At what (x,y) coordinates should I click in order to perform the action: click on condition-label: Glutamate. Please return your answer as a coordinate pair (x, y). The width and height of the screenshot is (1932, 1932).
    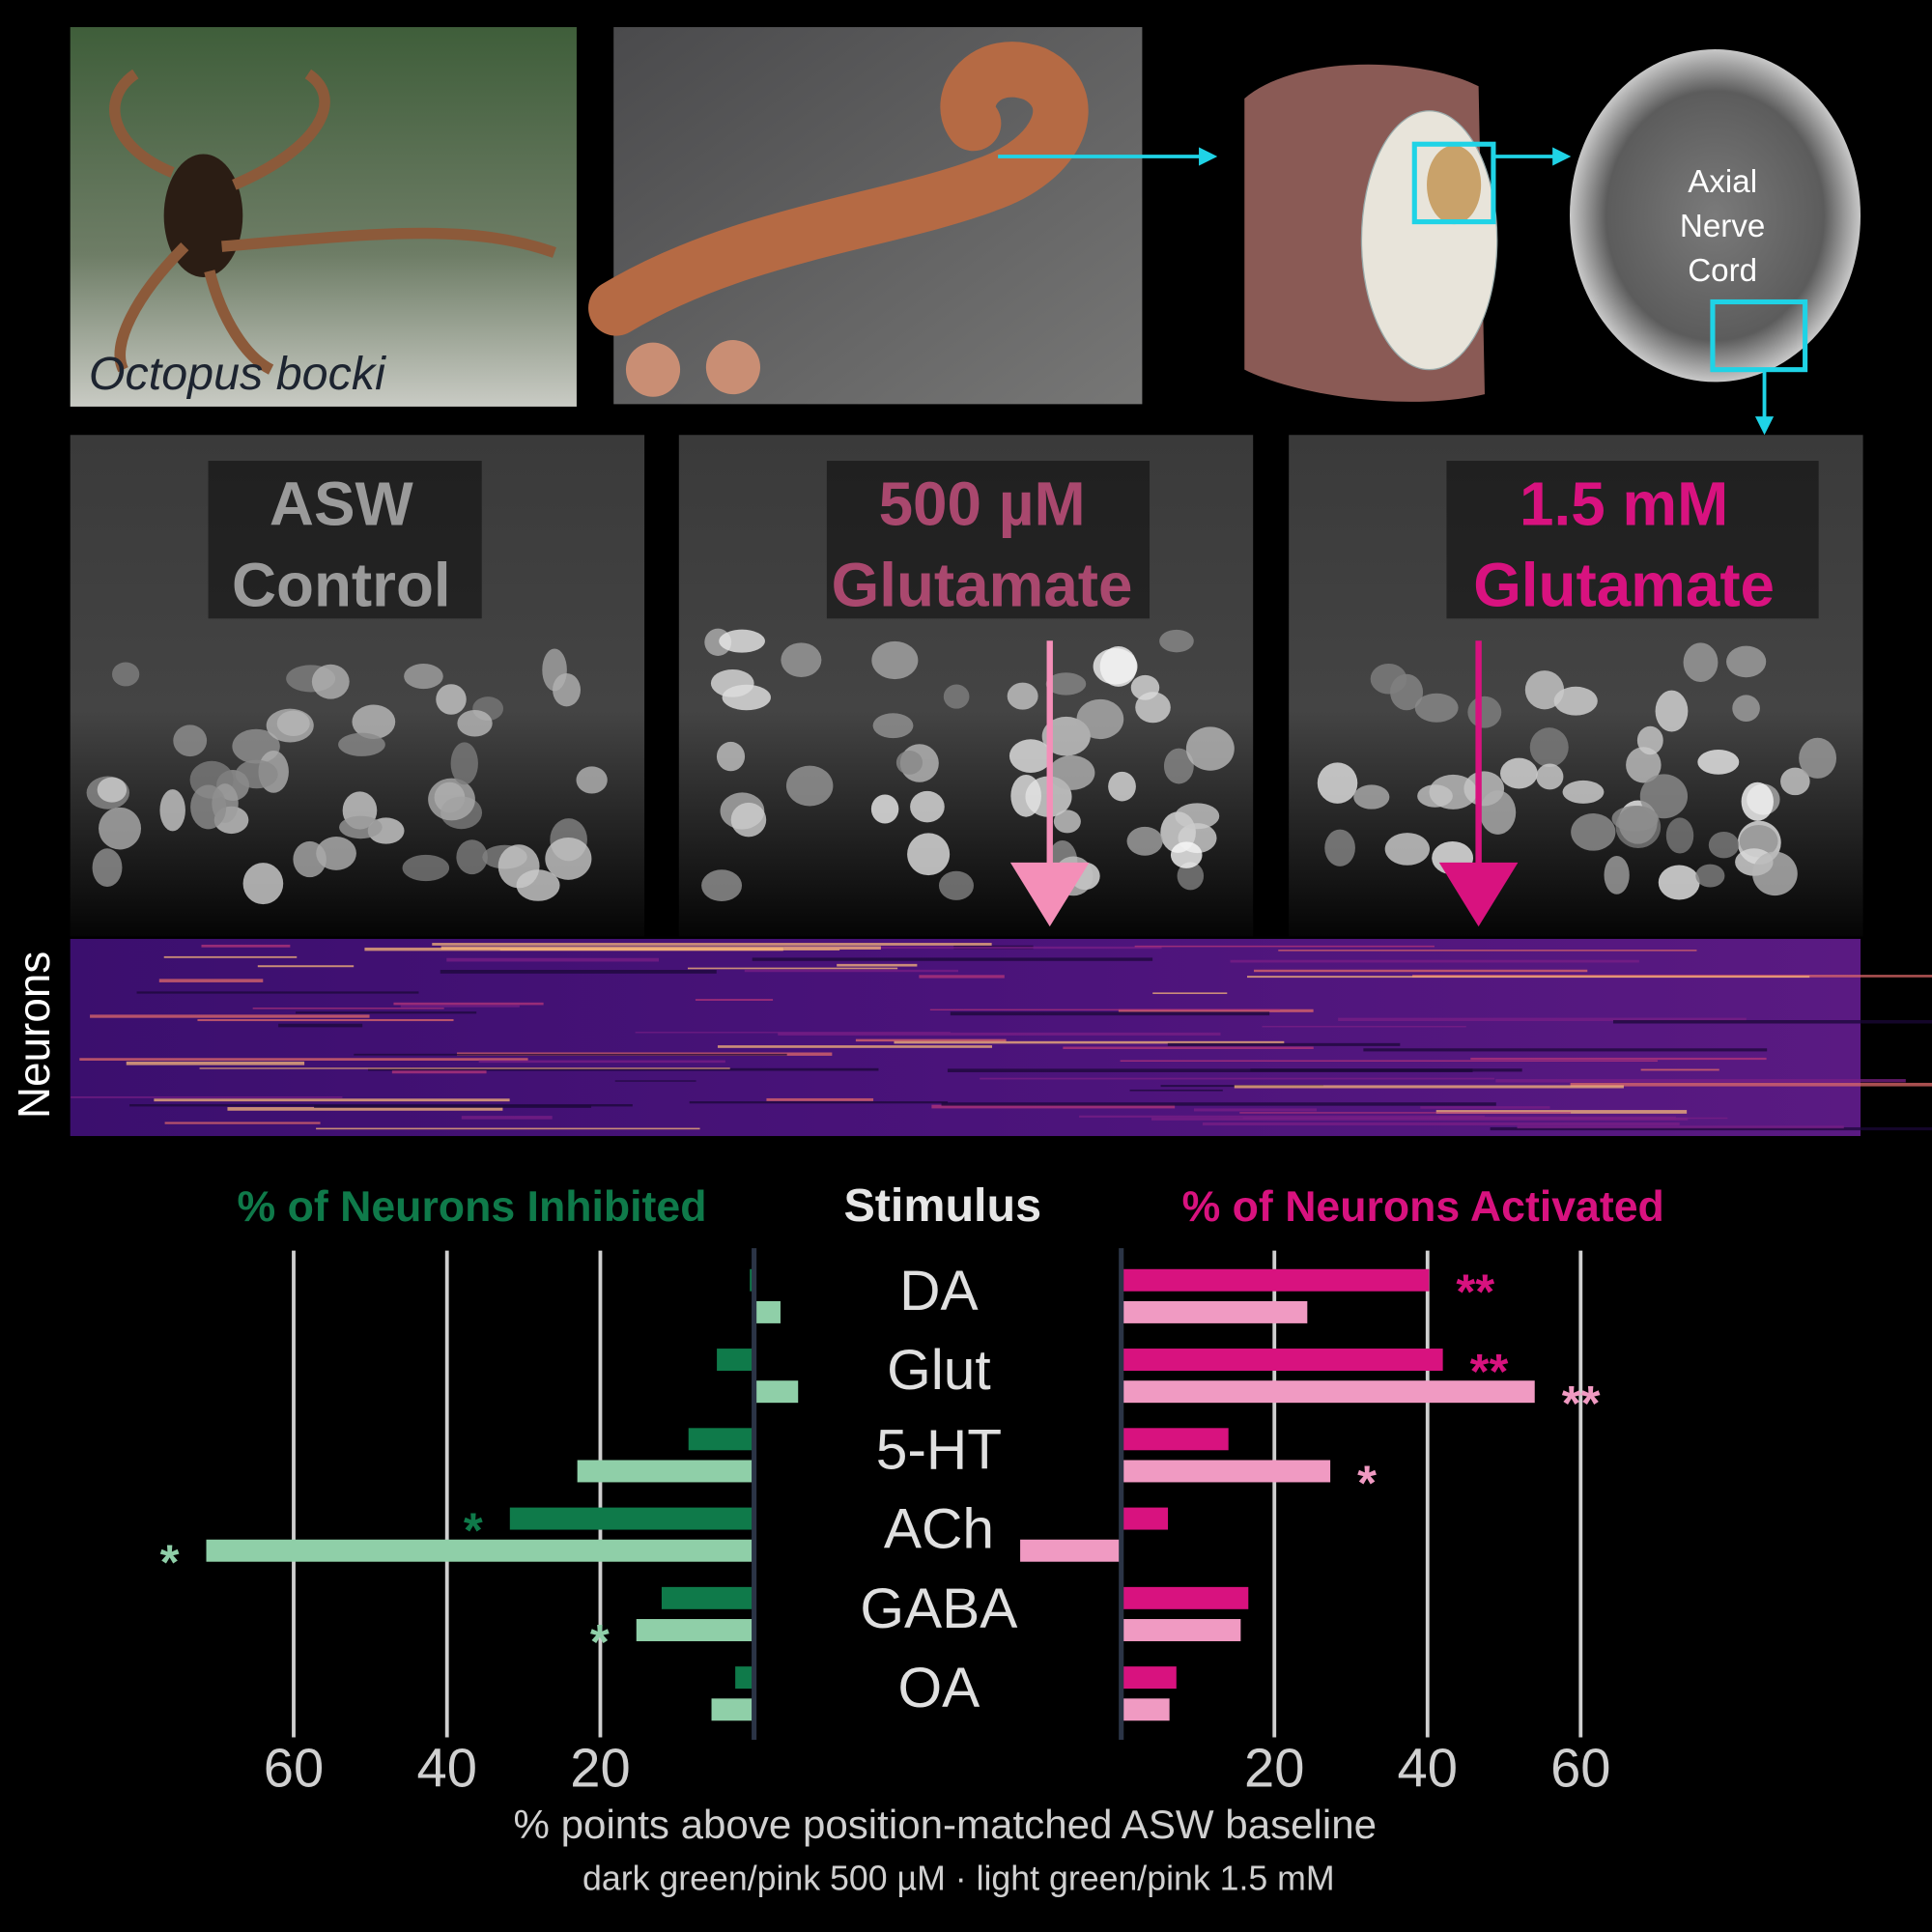
    Looking at the image, I should click on (1624, 585).